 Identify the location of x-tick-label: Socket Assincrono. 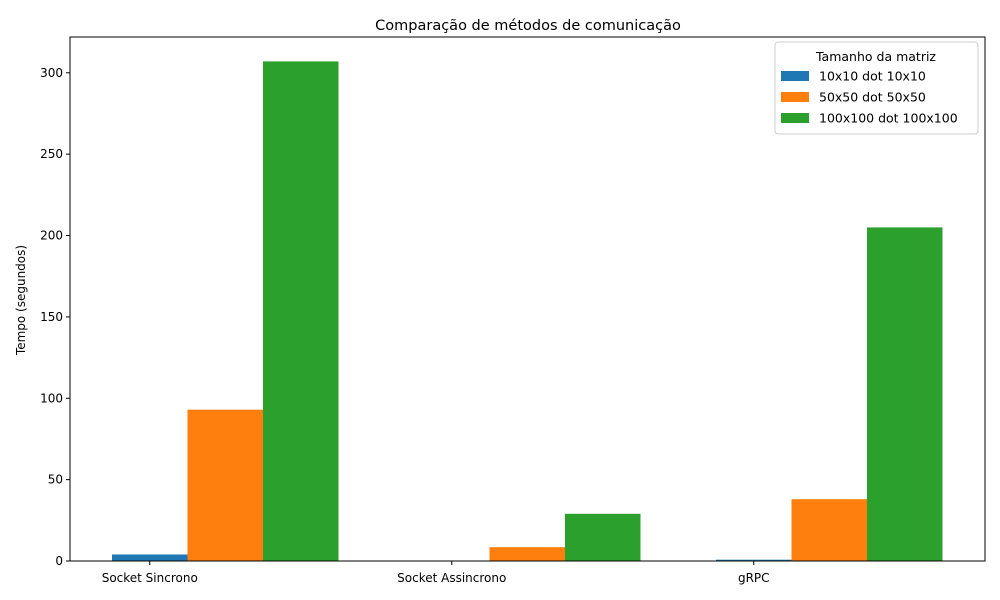
(451, 578).